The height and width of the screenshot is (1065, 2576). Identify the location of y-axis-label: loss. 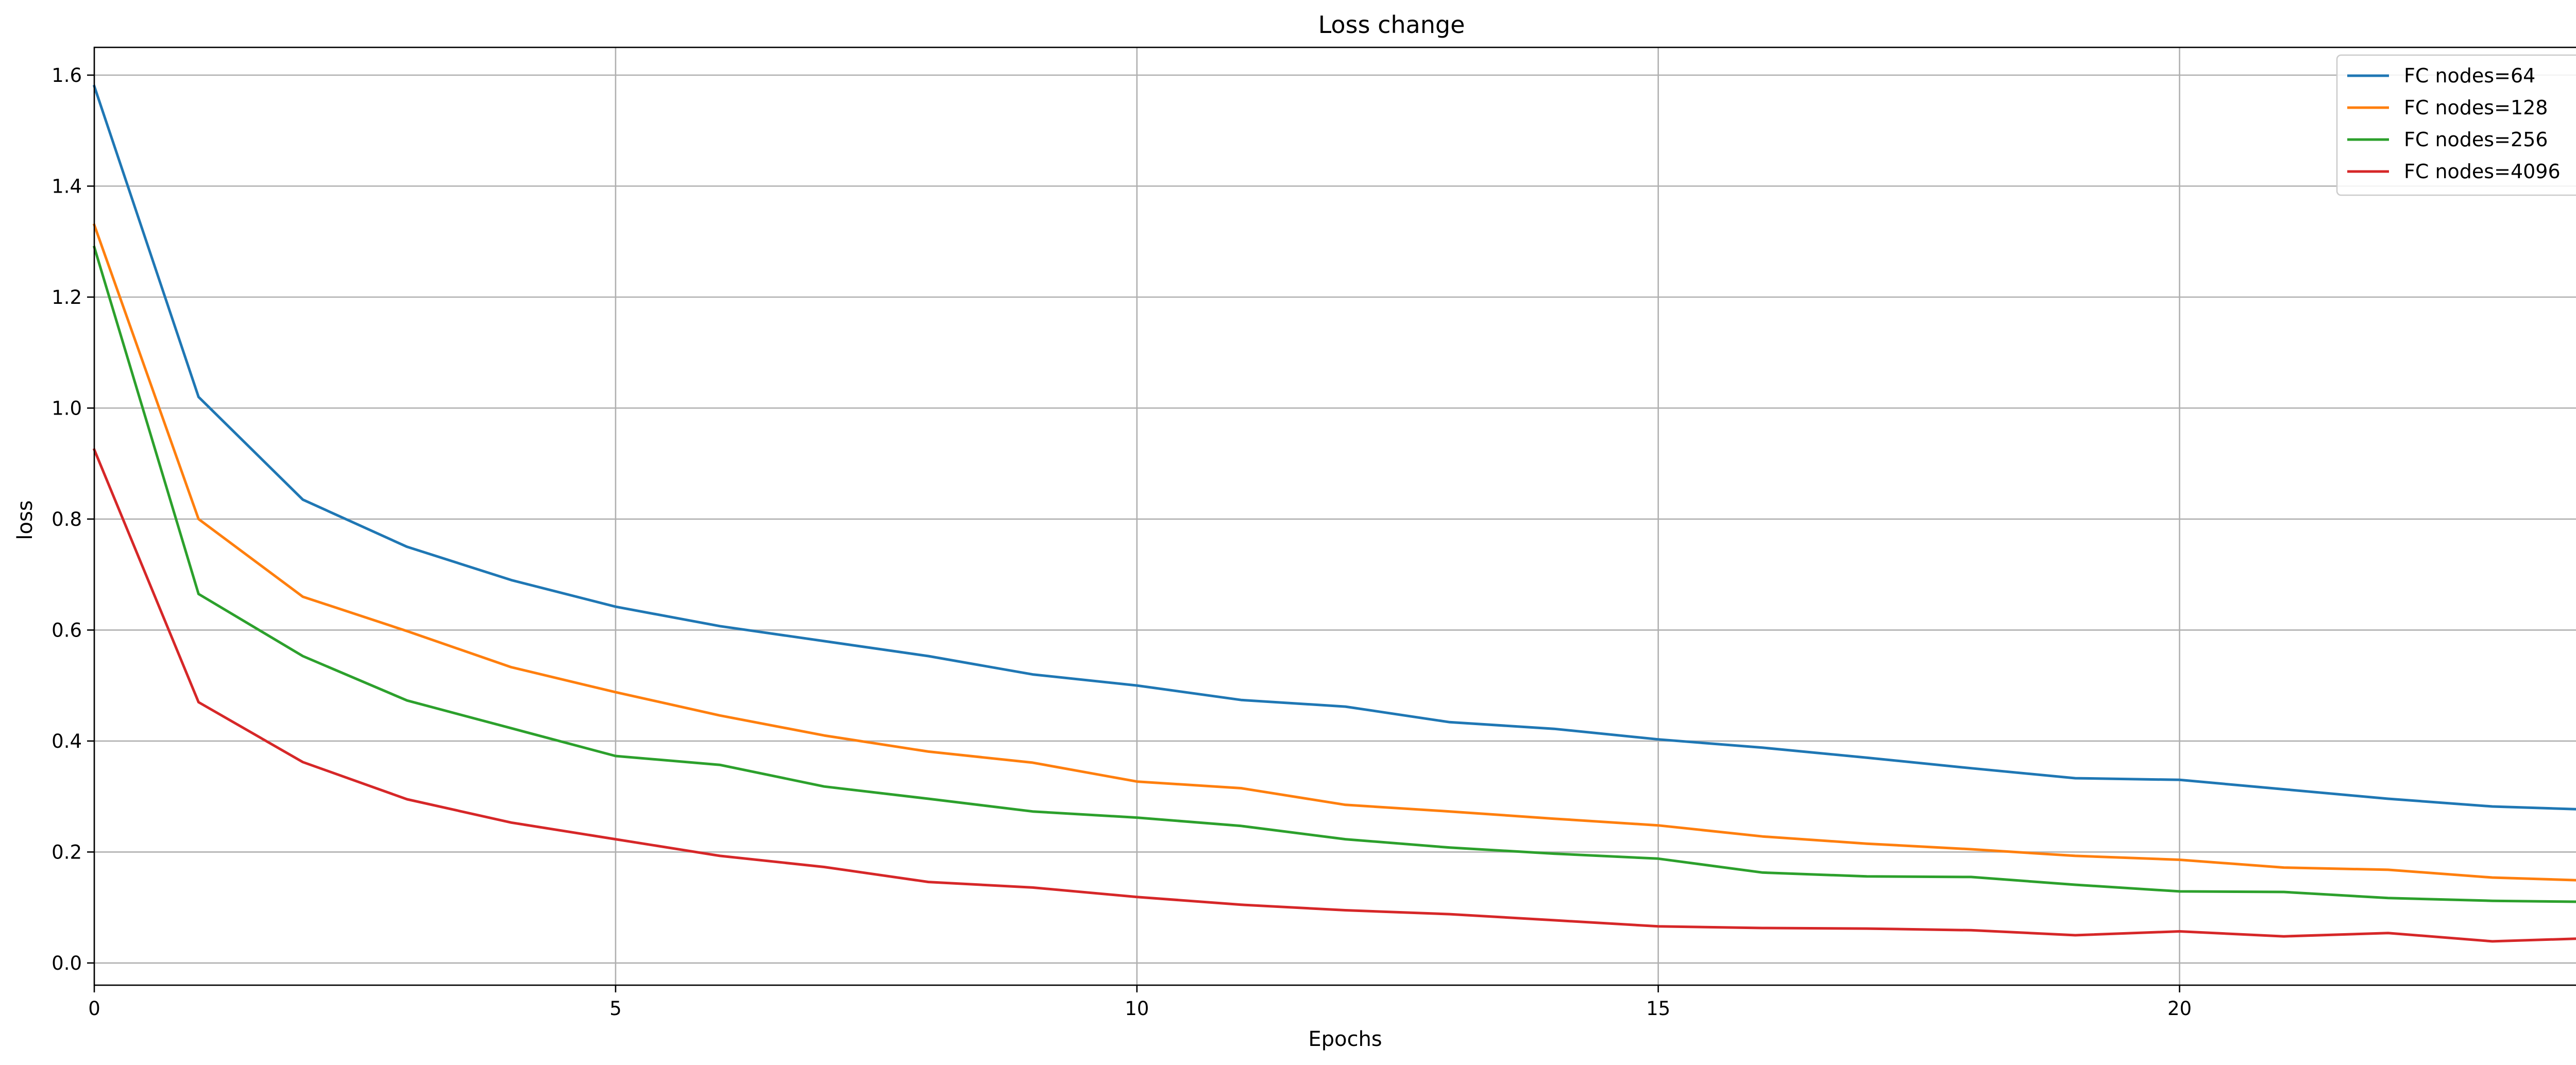
(25, 520).